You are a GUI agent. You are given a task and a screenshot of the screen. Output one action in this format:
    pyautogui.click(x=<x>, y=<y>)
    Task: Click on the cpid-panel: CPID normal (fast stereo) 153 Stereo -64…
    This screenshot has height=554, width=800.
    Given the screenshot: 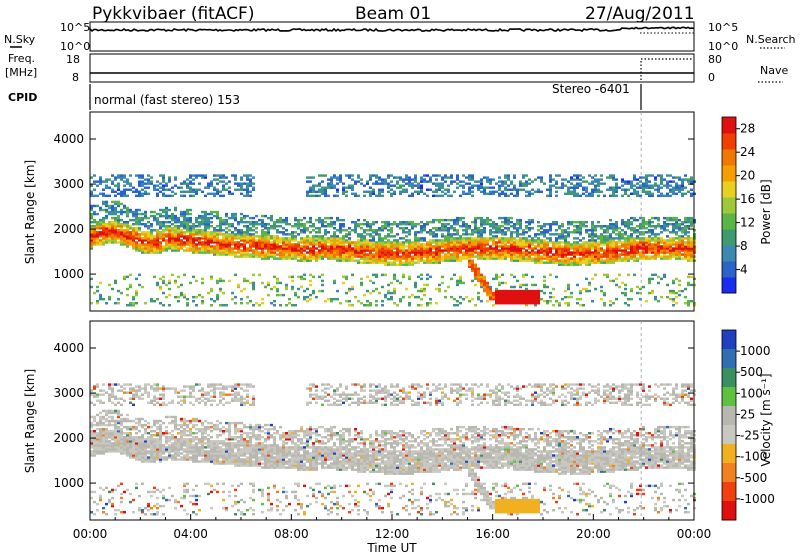 What is the action you would take?
    pyautogui.click(x=325, y=96)
    